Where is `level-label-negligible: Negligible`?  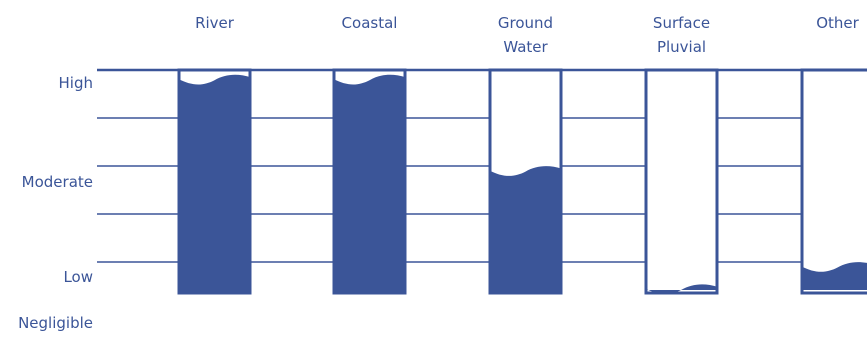 level-label-negligible: Negligible is located at coordinates (55, 323).